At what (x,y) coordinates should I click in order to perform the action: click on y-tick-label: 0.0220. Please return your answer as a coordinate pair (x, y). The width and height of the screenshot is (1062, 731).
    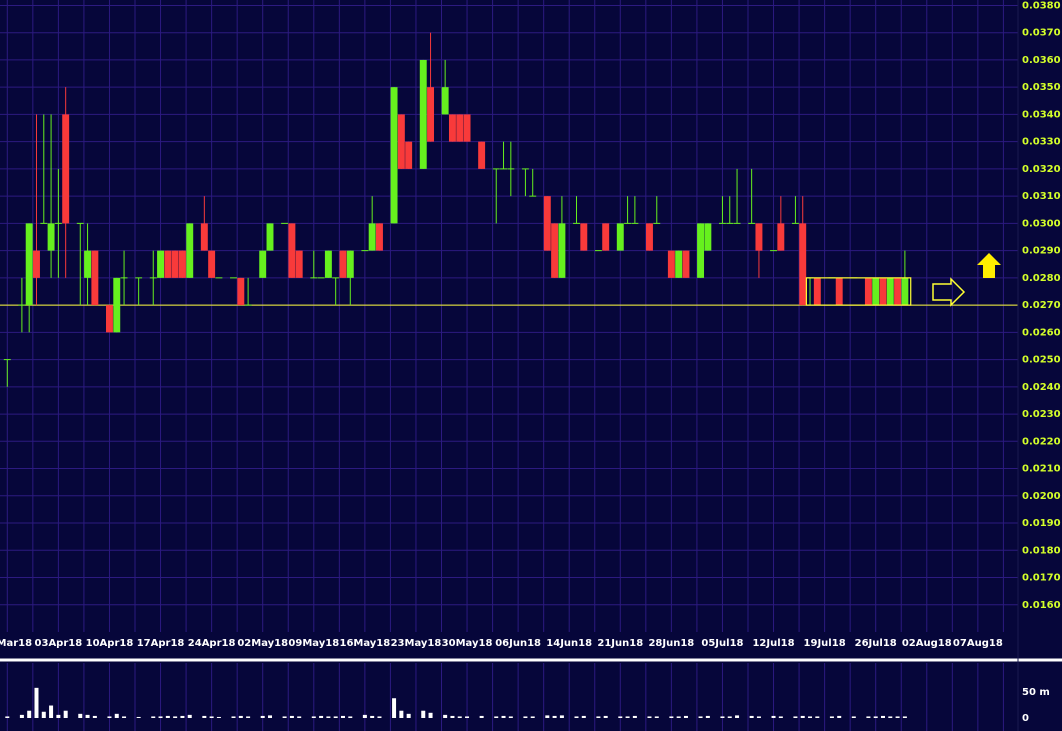
    Looking at the image, I should click on (1041, 441).